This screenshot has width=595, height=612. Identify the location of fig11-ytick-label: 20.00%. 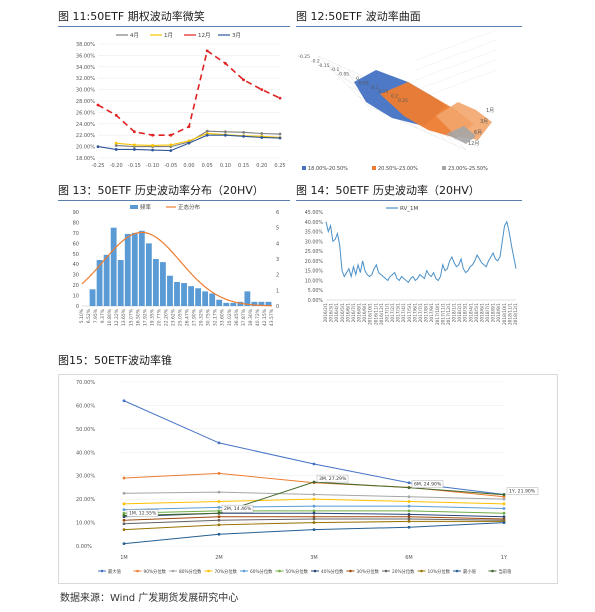
(85, 148).